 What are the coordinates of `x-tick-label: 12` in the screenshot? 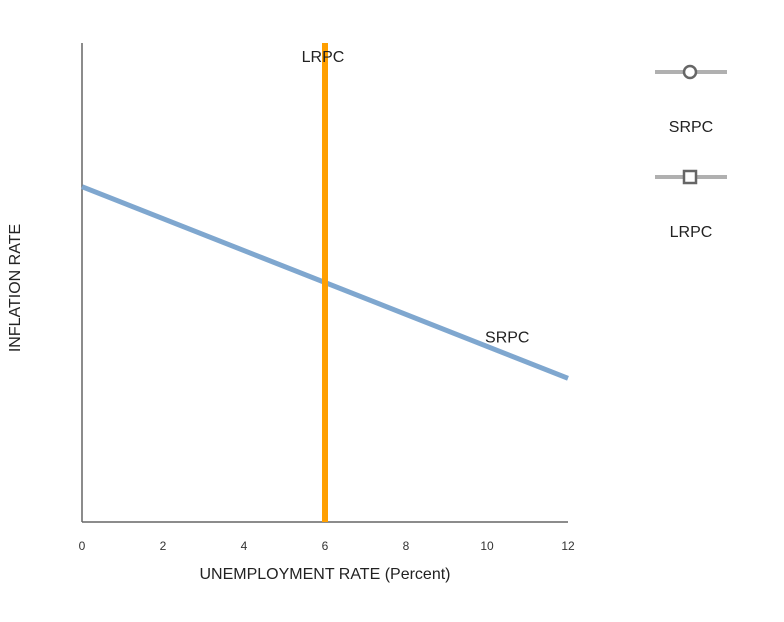 It's located at (568, 546).